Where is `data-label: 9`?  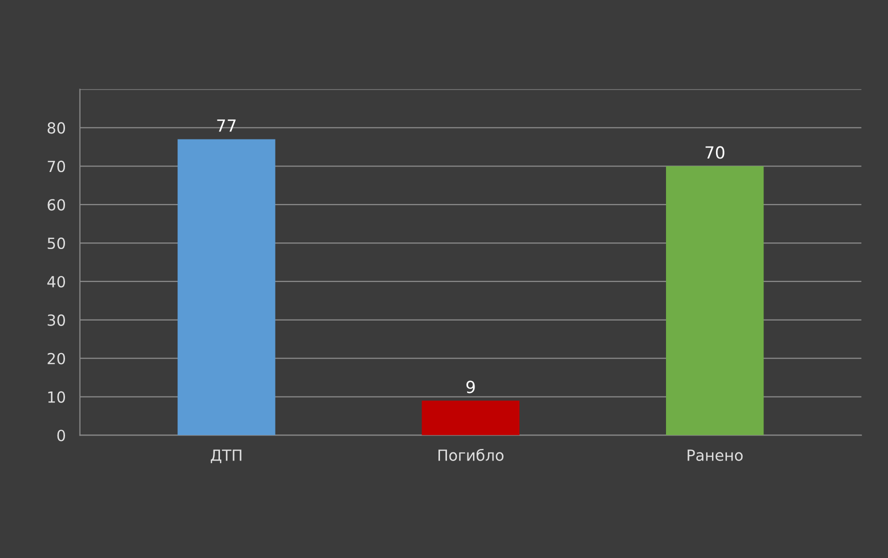
data-label: 9 is located at coordinates (470, 387).